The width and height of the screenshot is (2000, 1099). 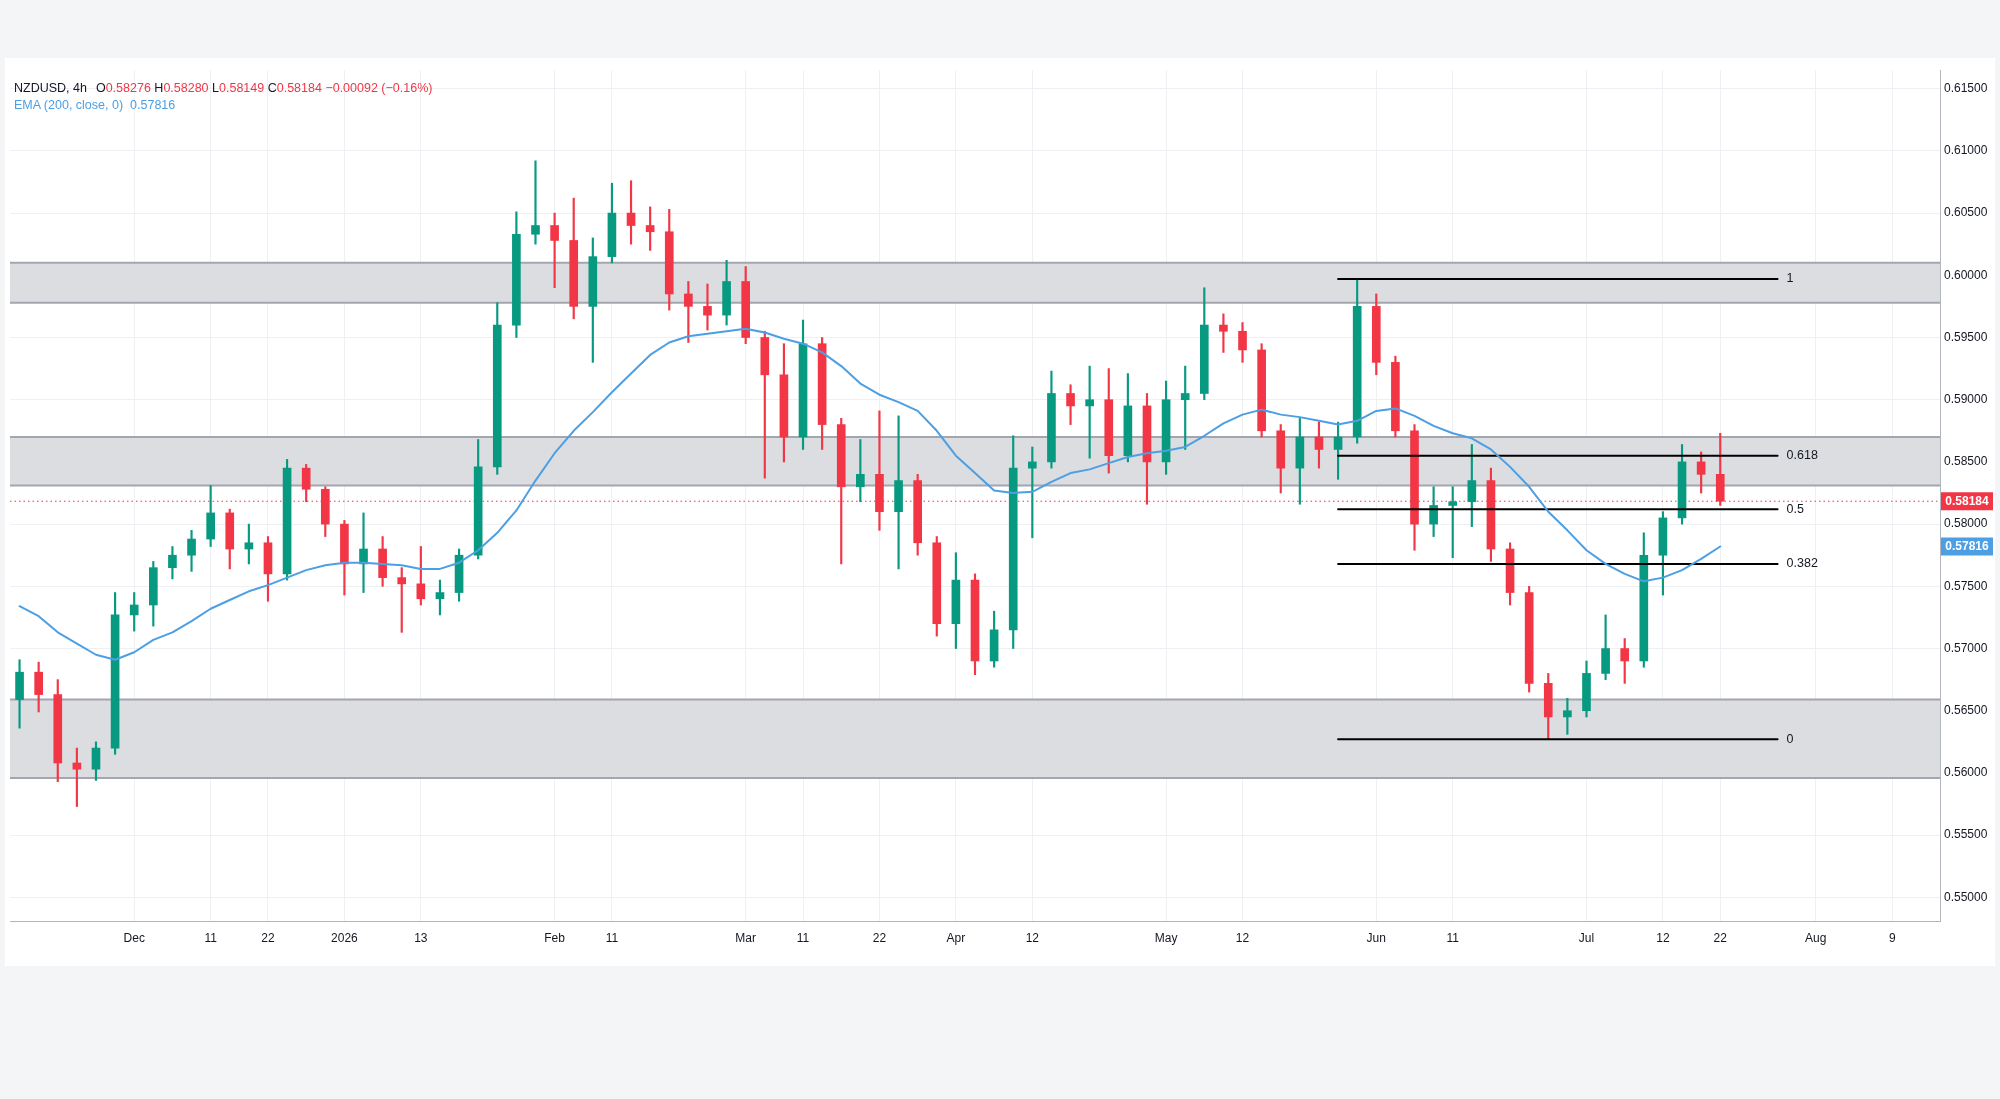 What do you see at coordinates (1965, 150) in the screenshot?
I see `y-tick-label: 0.61000` at bounding box center [1965, 150].